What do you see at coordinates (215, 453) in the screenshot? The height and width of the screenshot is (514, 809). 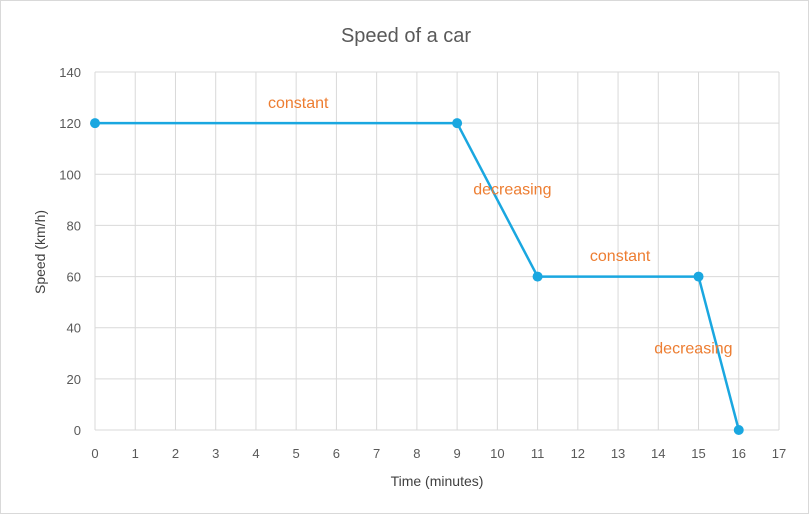 I see `x-tick-label: 3` at bounding box center [215, 453].